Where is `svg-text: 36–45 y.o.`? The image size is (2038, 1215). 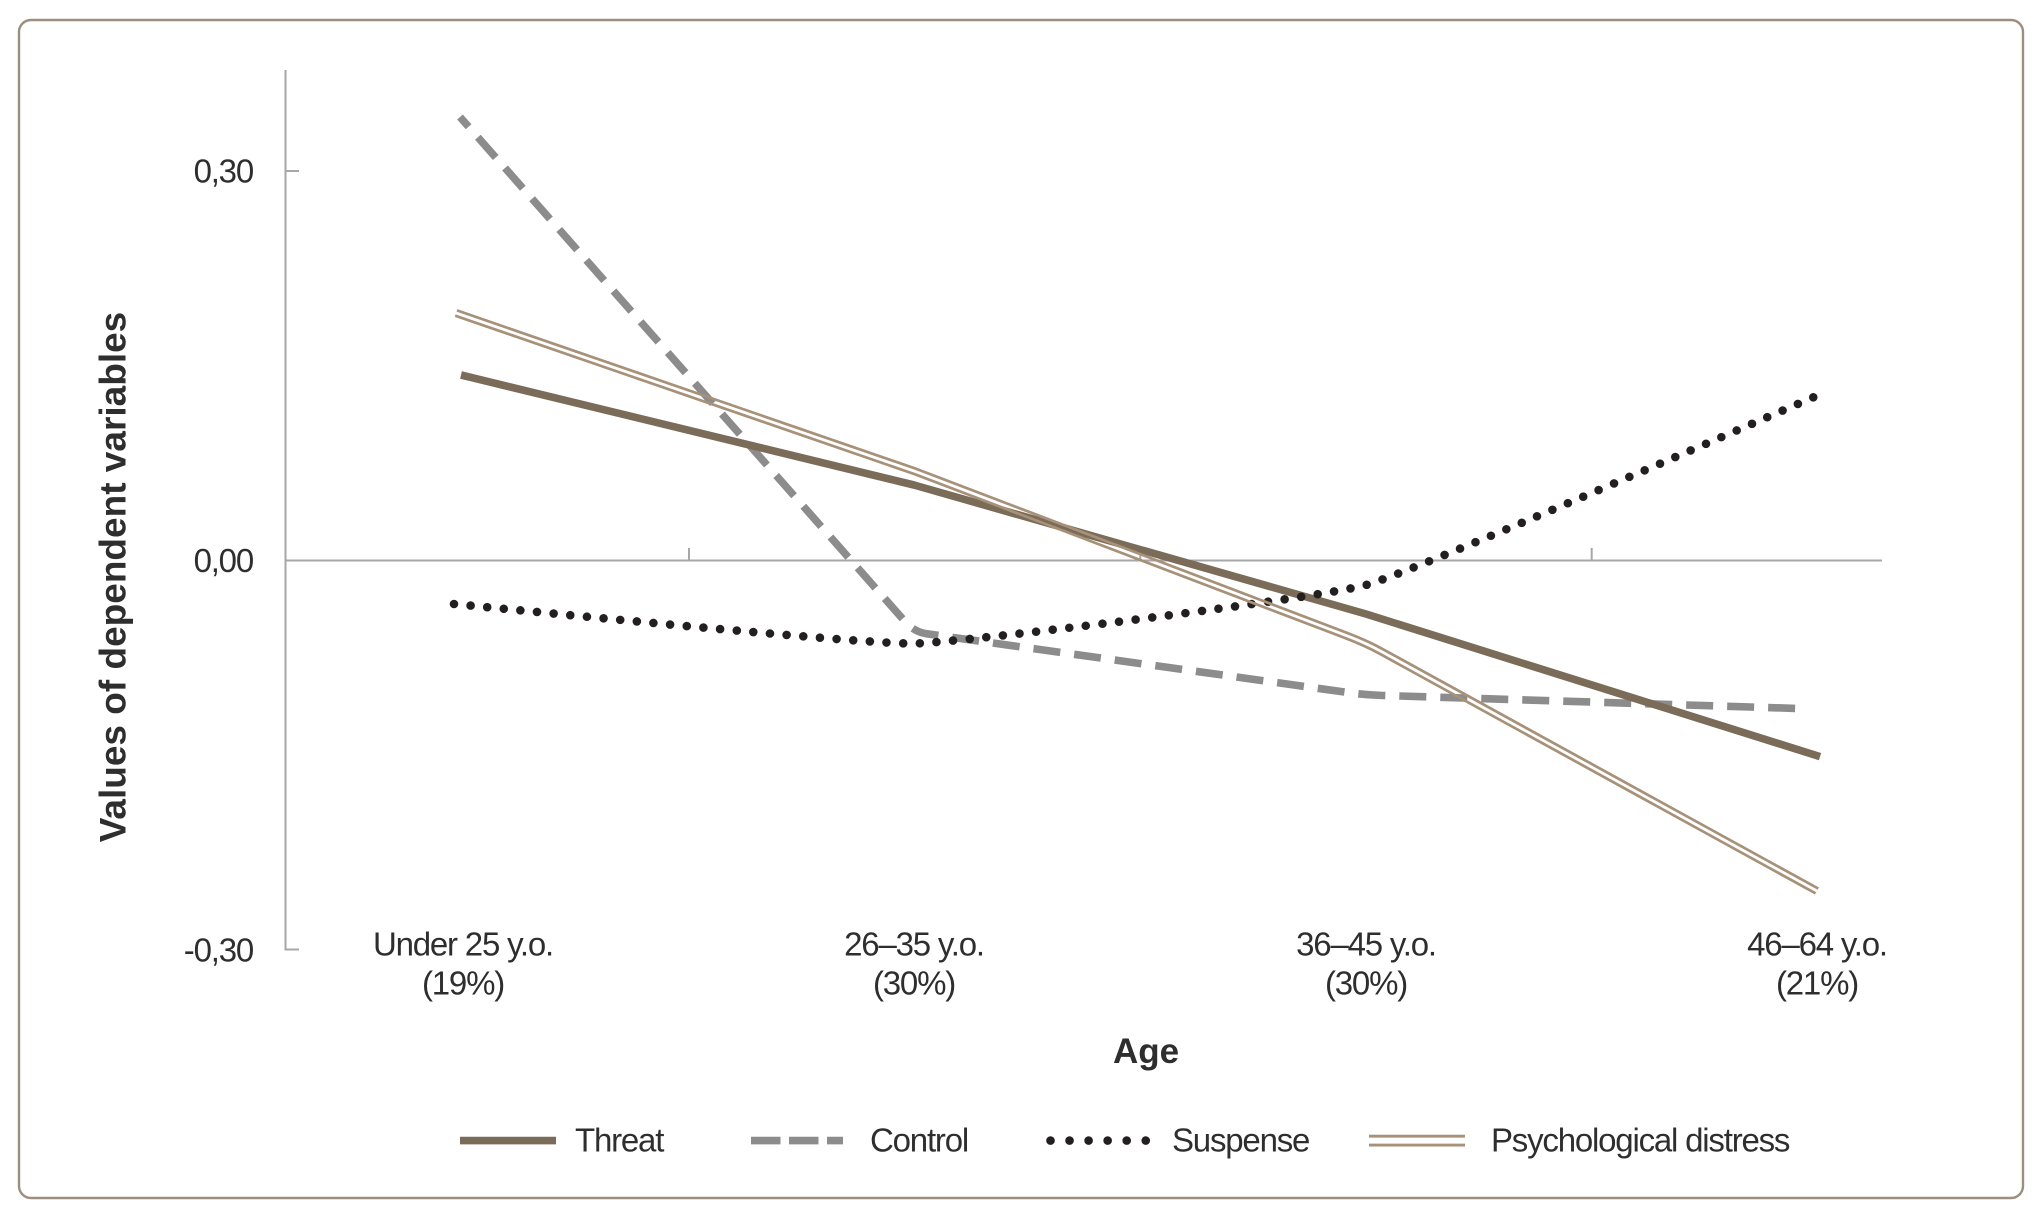
svg-text: 36–45 y.o. is located at coordinates (1366, 944).